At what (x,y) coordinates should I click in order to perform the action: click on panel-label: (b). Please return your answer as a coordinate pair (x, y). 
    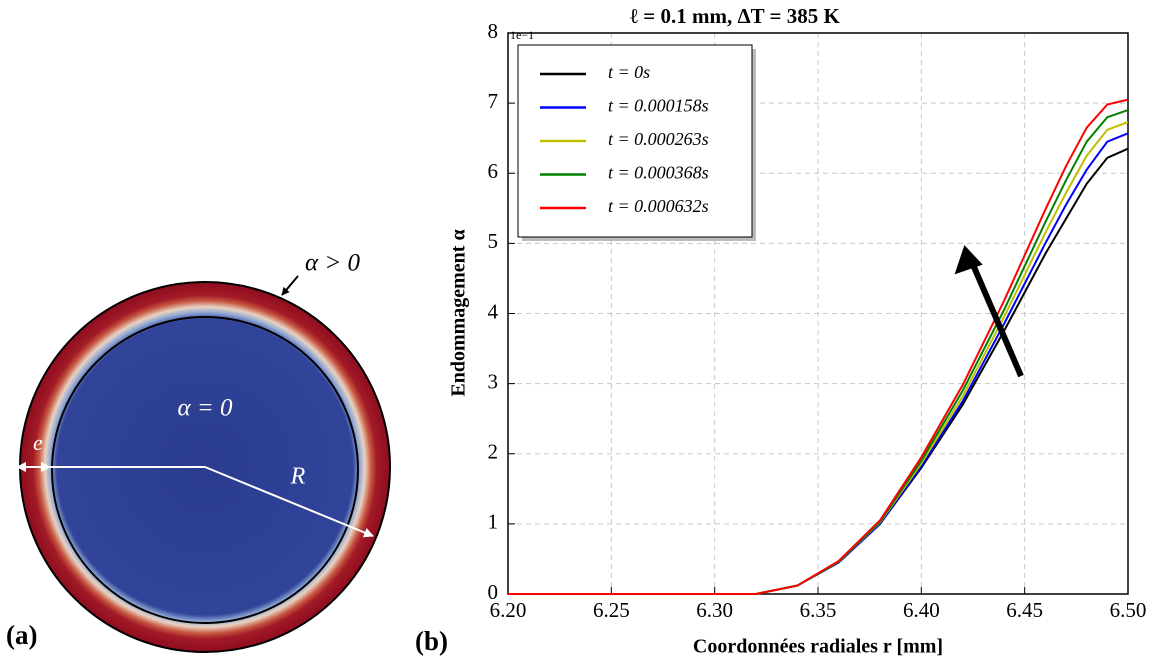
    Looking at the image, I should click on (431, 641).